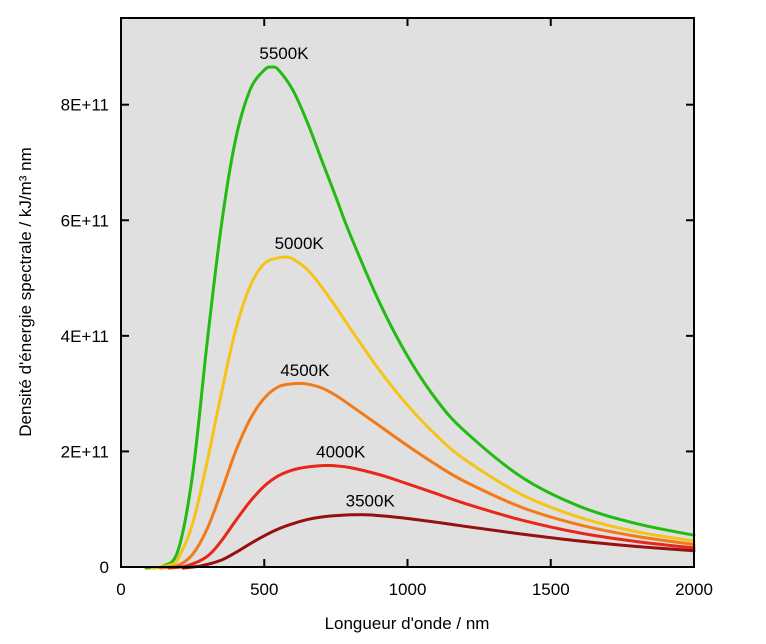  What do you see at coordinates (551, 589) in the screenshot?
I see `x-tick-label: 1500` at bounding box center [551, 589].